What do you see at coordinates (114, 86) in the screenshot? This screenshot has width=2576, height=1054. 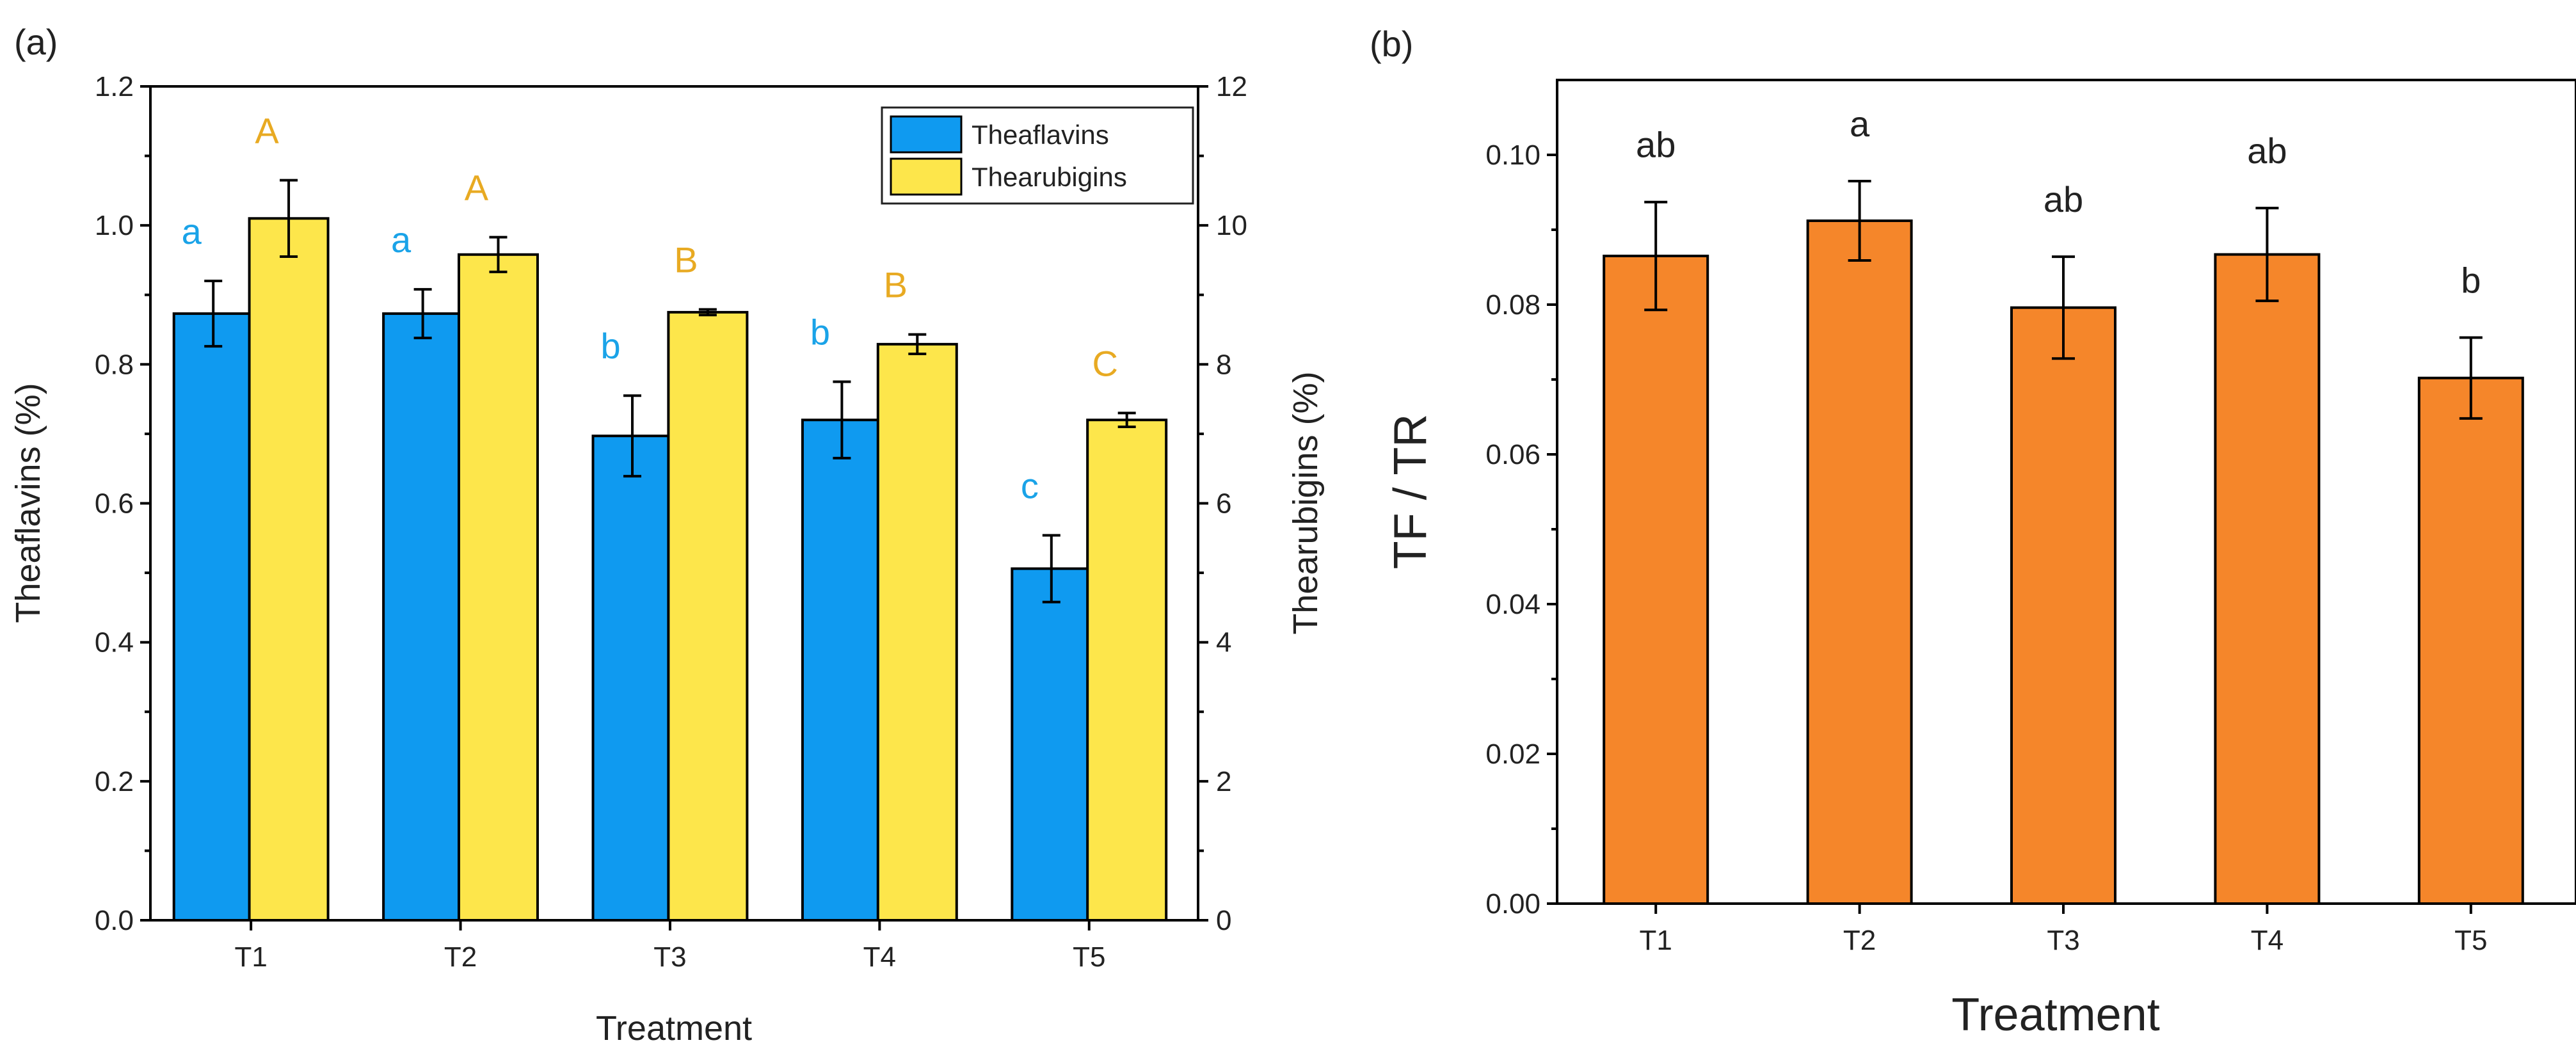 I see `left-tick-label: 1.2` at bounding box center [114, 86].